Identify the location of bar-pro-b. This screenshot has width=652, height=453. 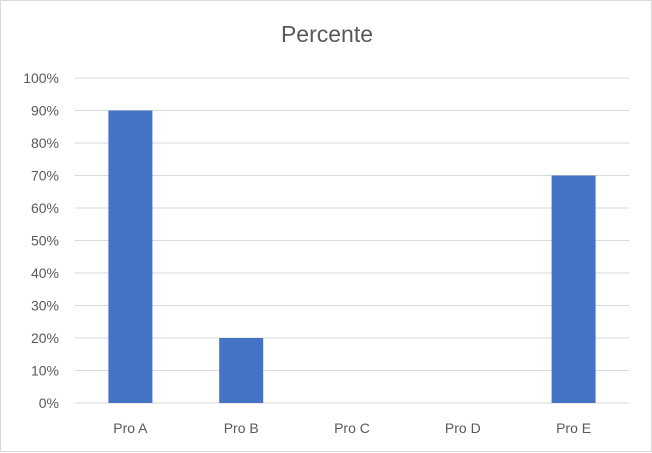
(241, 370).